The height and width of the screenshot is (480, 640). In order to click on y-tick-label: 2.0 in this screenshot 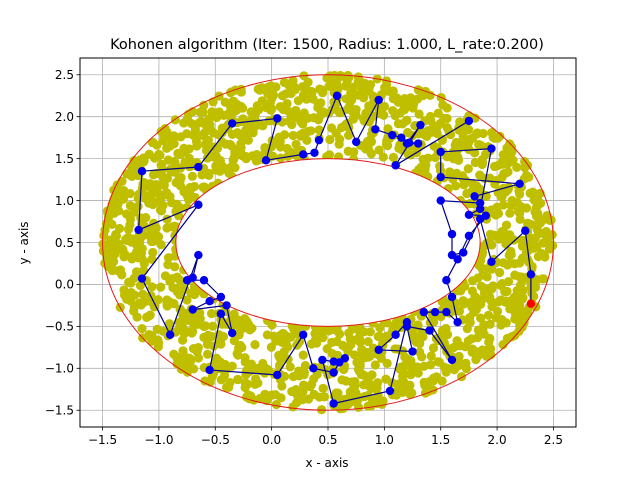, I will do `click(64, 117)`.